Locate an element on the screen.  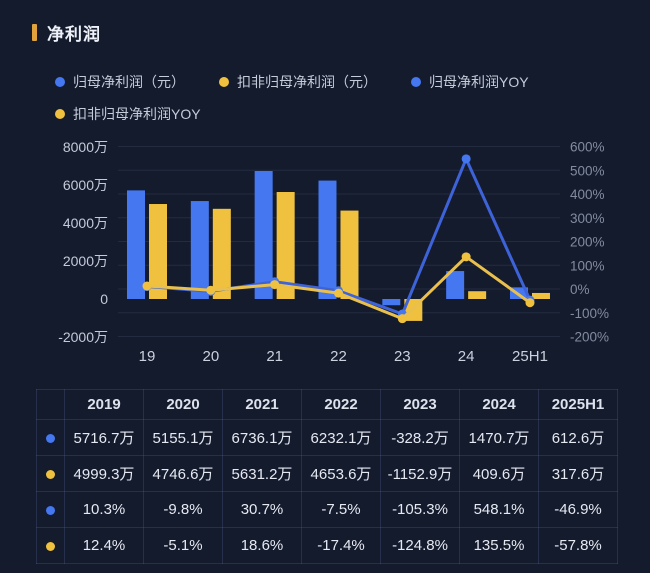
legend-item: 归母净利润YOY is located at coordinates (470, 82).